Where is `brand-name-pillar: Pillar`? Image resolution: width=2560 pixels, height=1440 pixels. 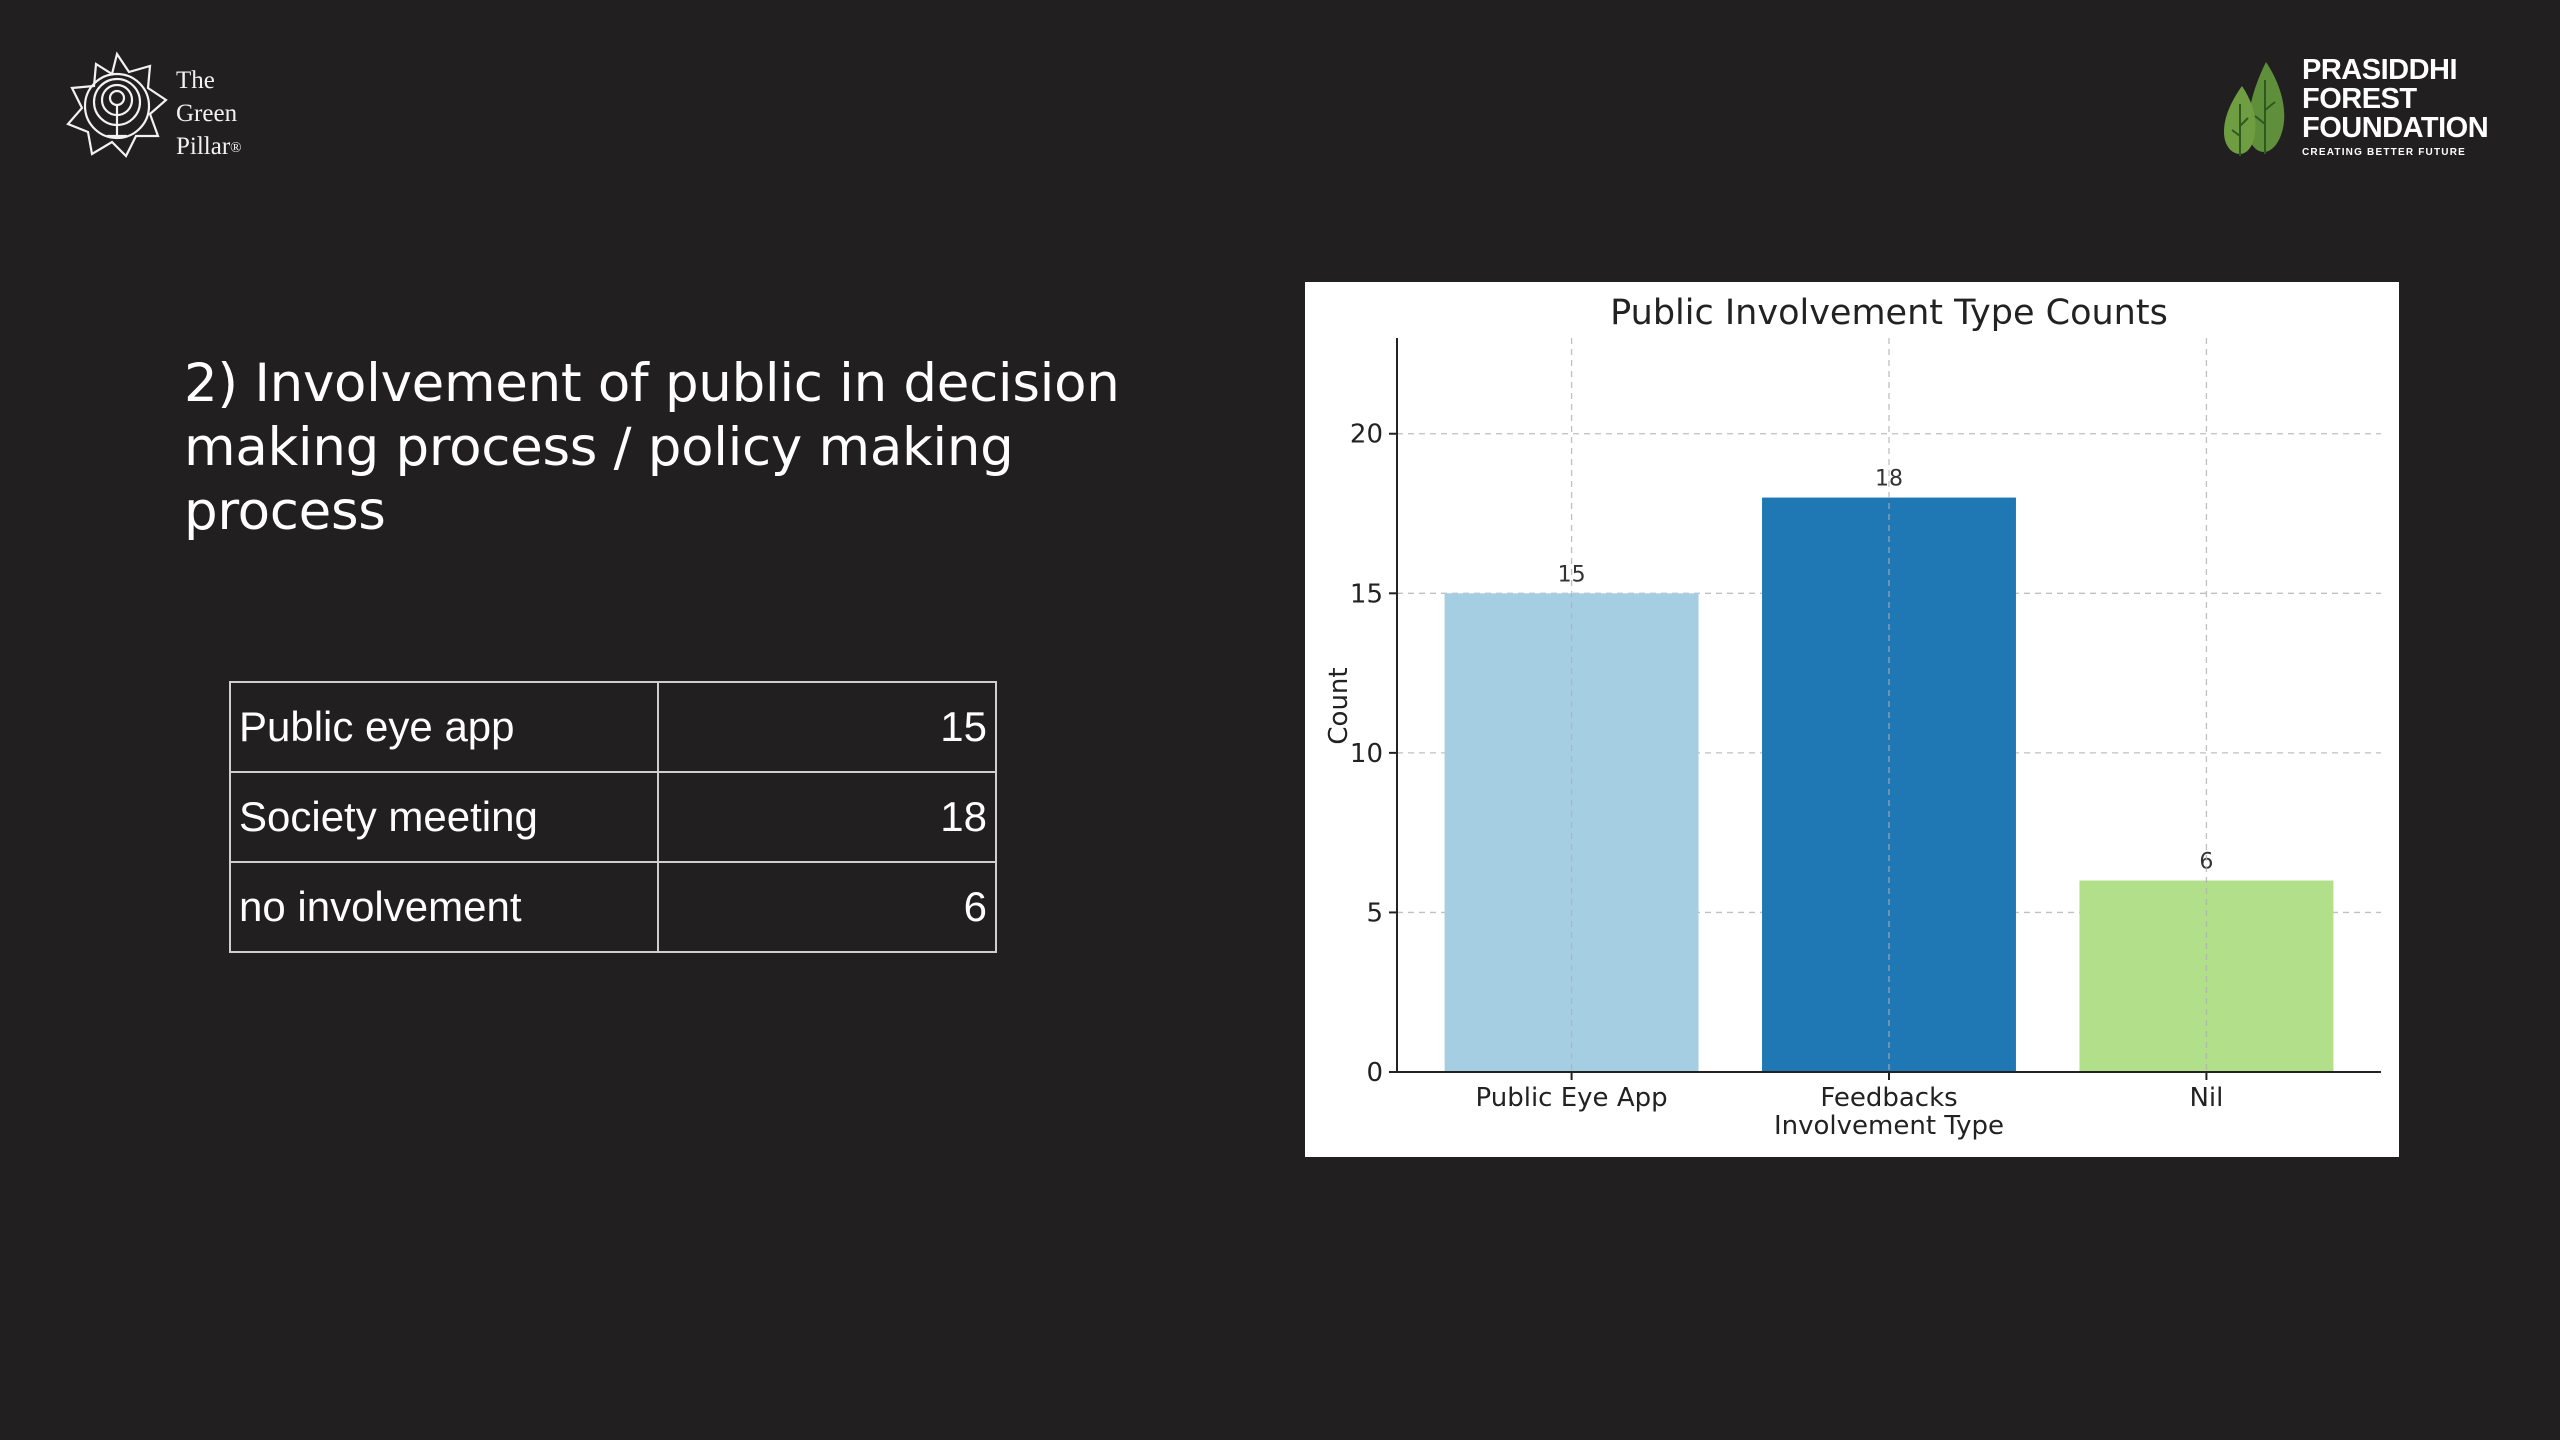
brand-name-pillar: Pillar is located at coordinates (203, 146).